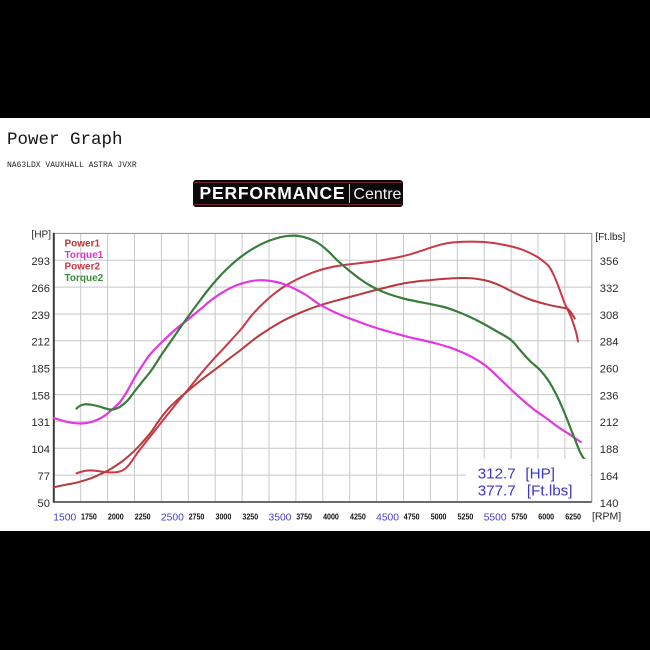  I want to click on svg-text: 4500, so click(387, 517).